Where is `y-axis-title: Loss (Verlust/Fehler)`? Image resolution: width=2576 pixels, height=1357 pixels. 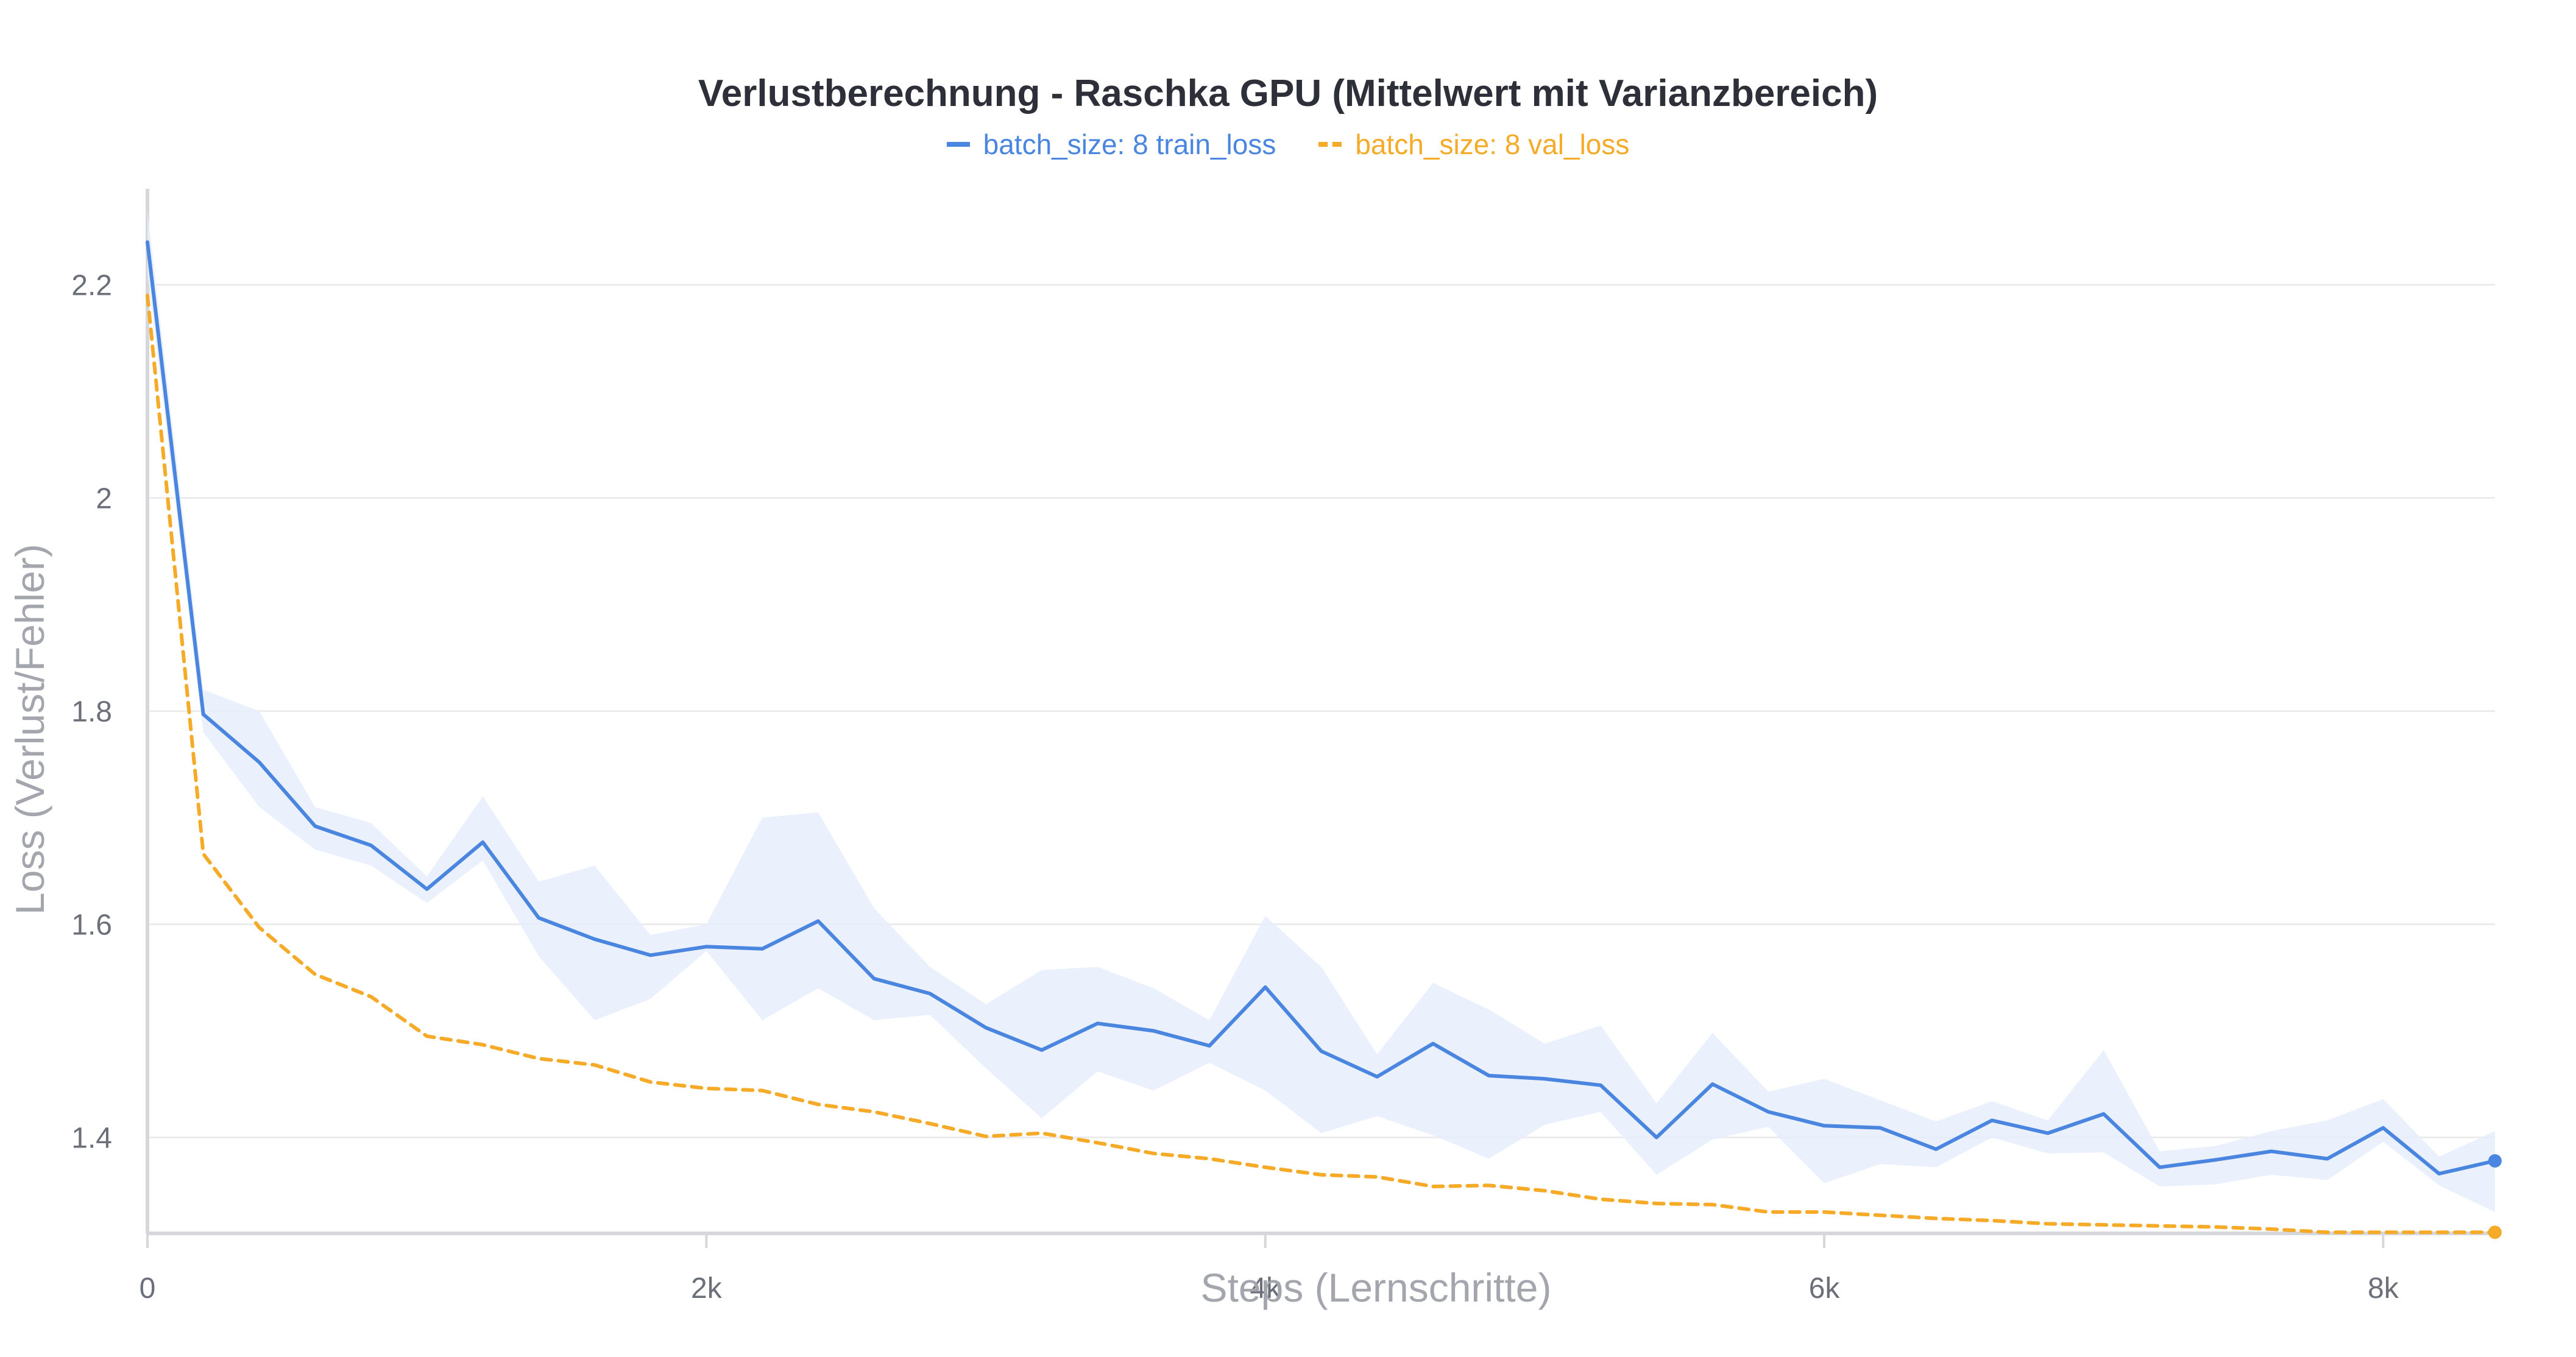 y-axis-title: Loss (Verlust/Fehler) is located at coordinates (29, 729).